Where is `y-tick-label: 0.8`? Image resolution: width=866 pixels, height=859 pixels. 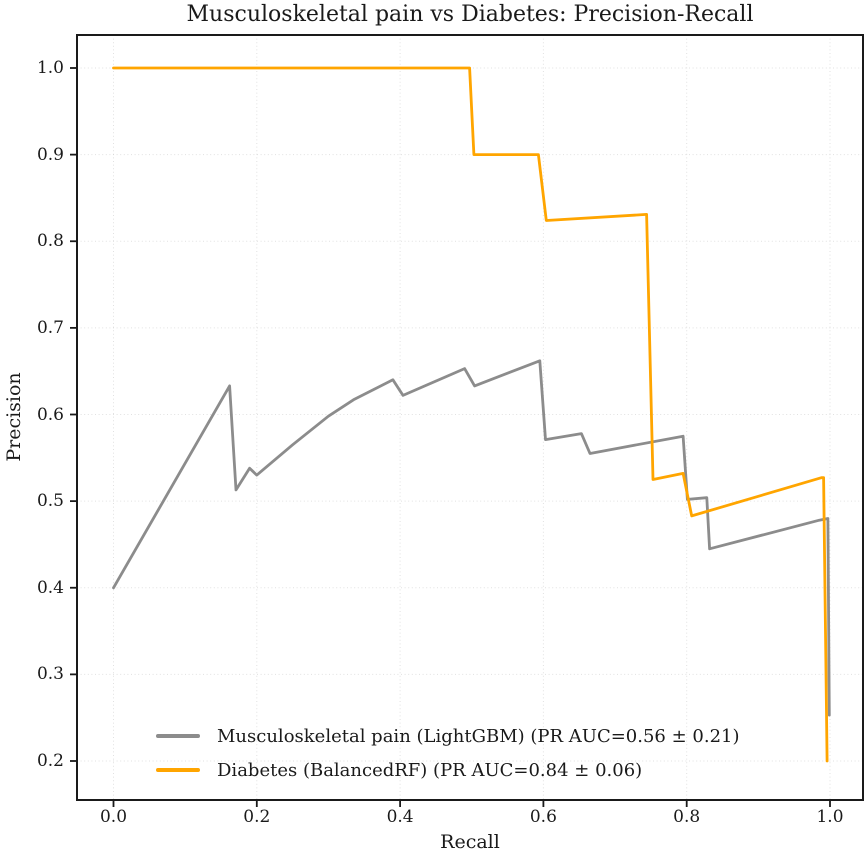 y-tick-label: 0.8 is located at coordinates (50, 241).